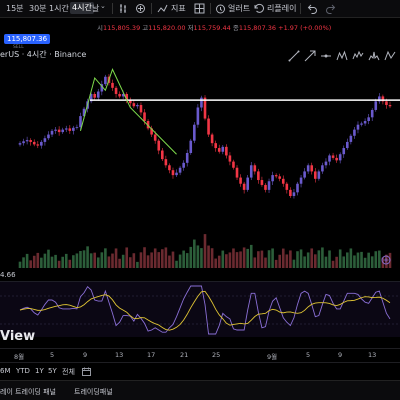 The image size is (400, 400). Describe the element at coordinates (386, 260) in the screenshot. I see `chart-settings-icon` at that location.